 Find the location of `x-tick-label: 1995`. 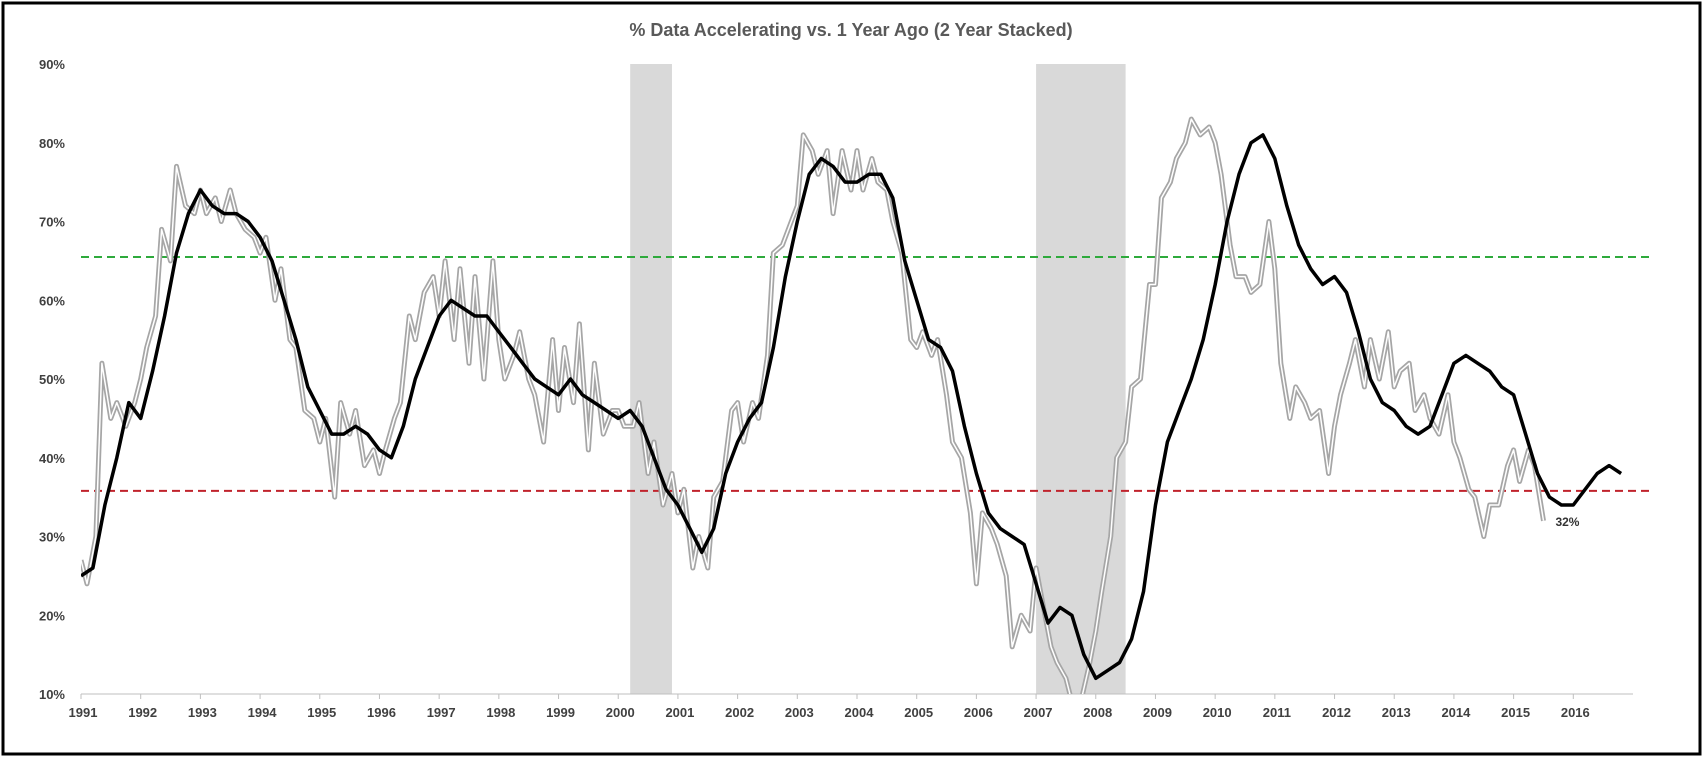

x-tick-label: 1995 is located at coordinates (321, 712).